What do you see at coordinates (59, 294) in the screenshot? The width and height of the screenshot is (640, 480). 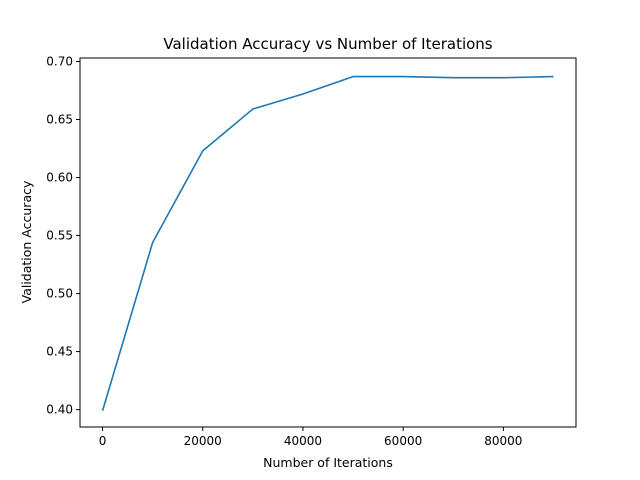 I see `y-tick-label: 0.50` at bounding box center [59, 294].